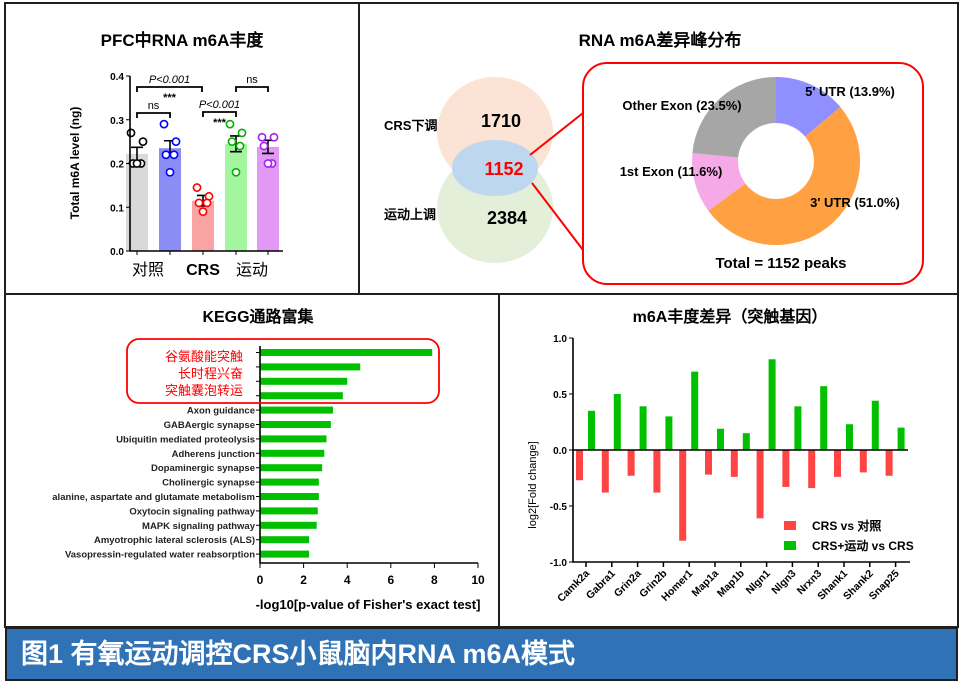 The height and width of the screenshot is (693, 963). I want to click on y-tick-label: 0.0, so click(560, 451).